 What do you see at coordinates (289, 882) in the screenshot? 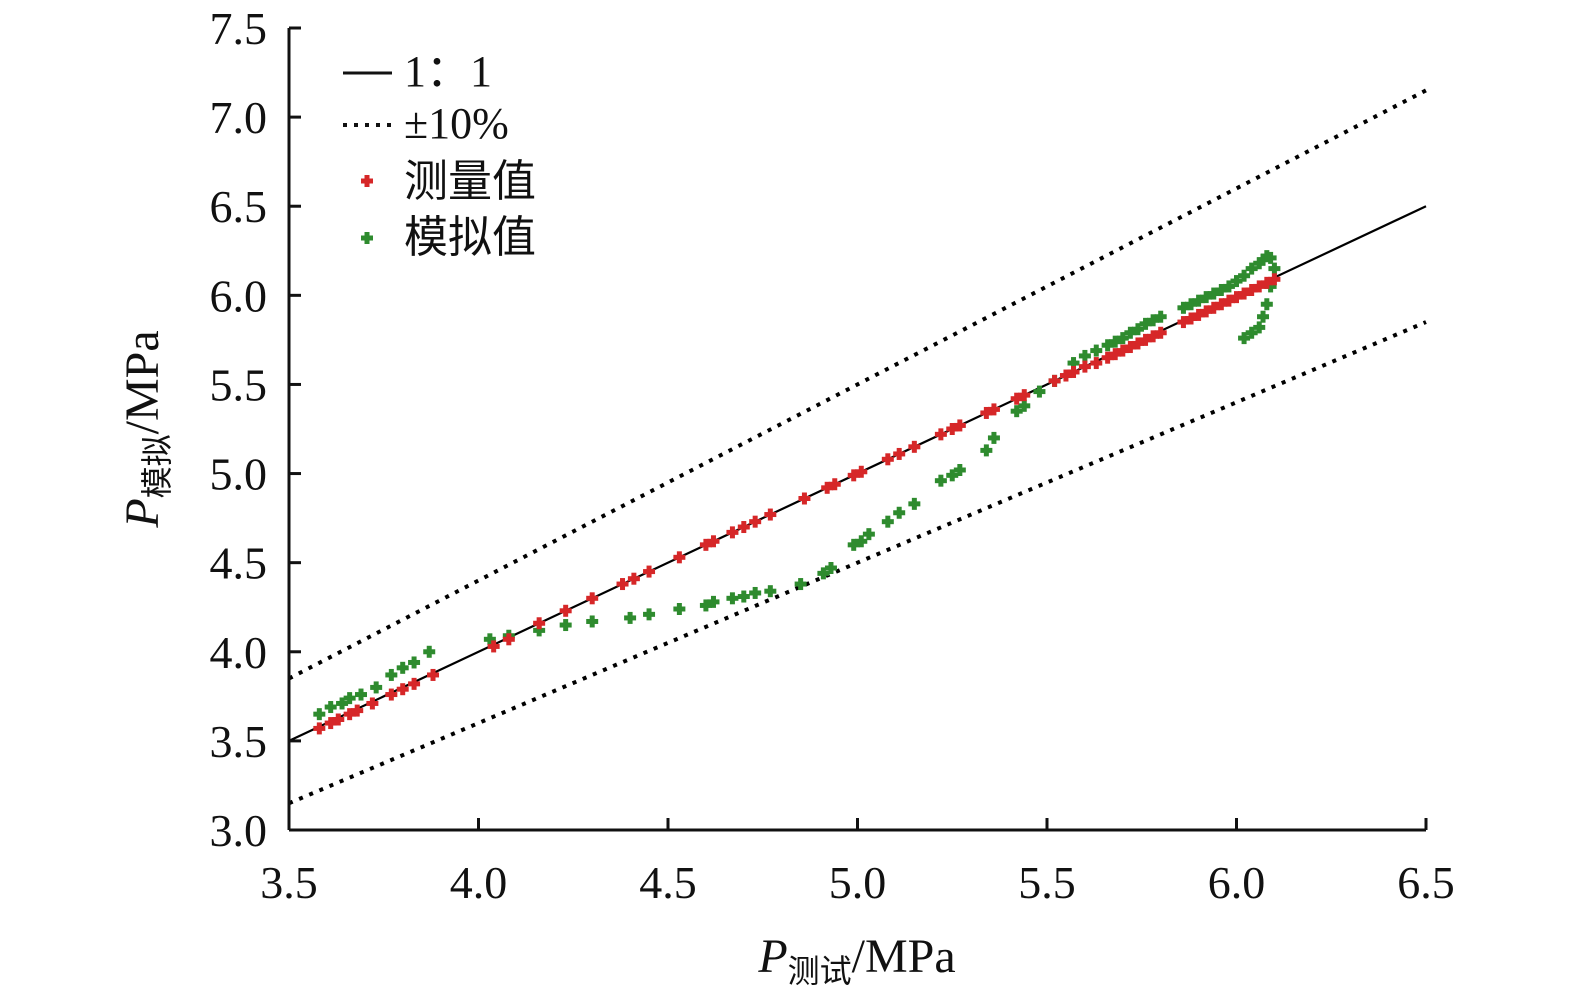
I see `x-tick-label: 3.5` at bounding box center [289, 882].